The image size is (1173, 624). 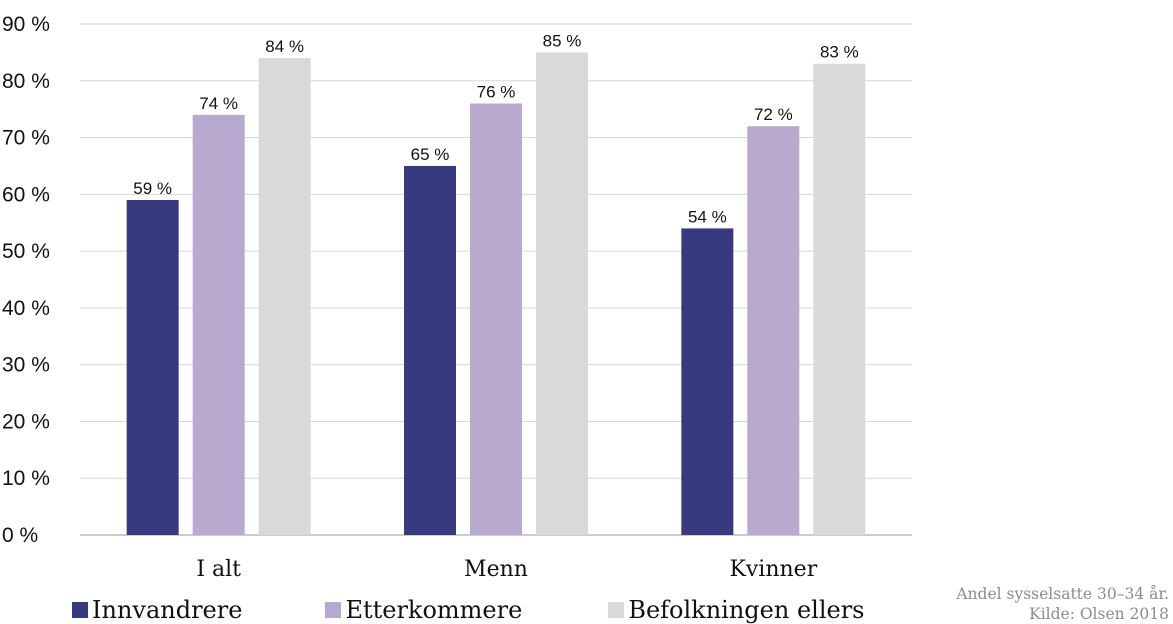 I want to click on y-tick-label: 80 %, so click(x=26, y=81).